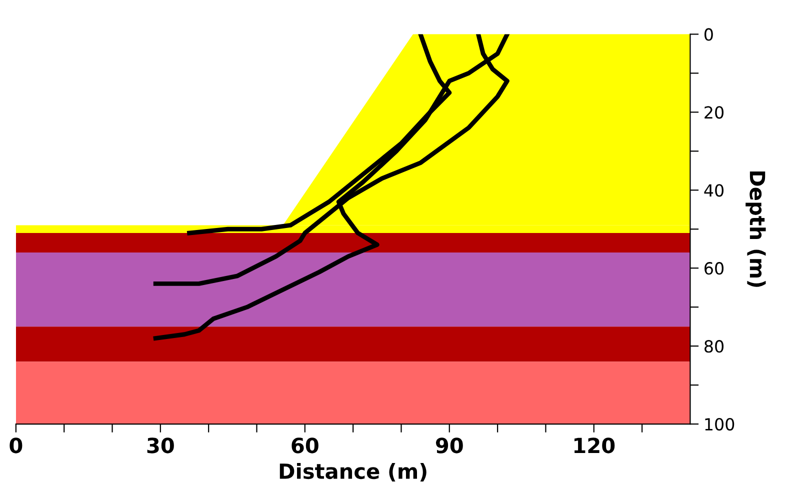 This screenshot has height=503, width=797. I want to click on x-tick-label: 60, so click(305, 446).